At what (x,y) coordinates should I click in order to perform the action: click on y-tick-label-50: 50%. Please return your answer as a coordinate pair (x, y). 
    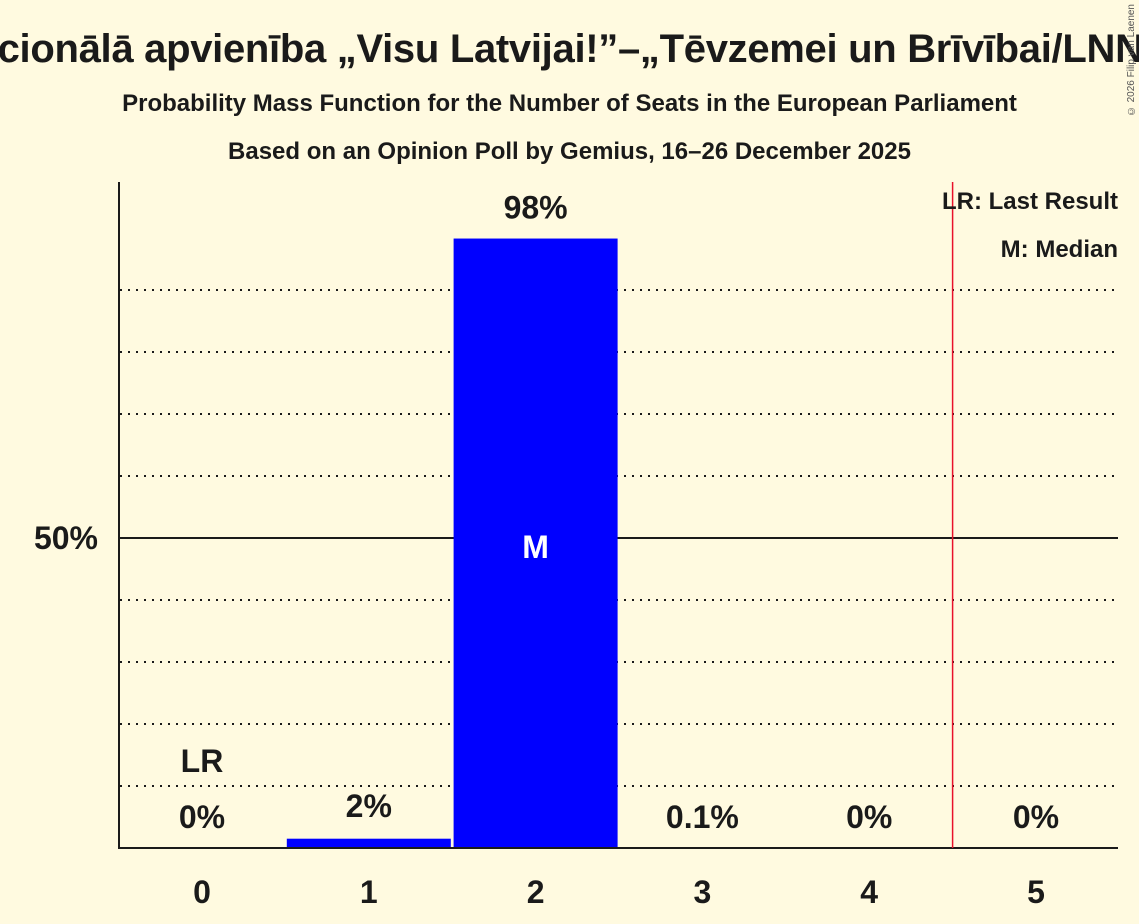
    Looking at the image, I should click on (66, 538).